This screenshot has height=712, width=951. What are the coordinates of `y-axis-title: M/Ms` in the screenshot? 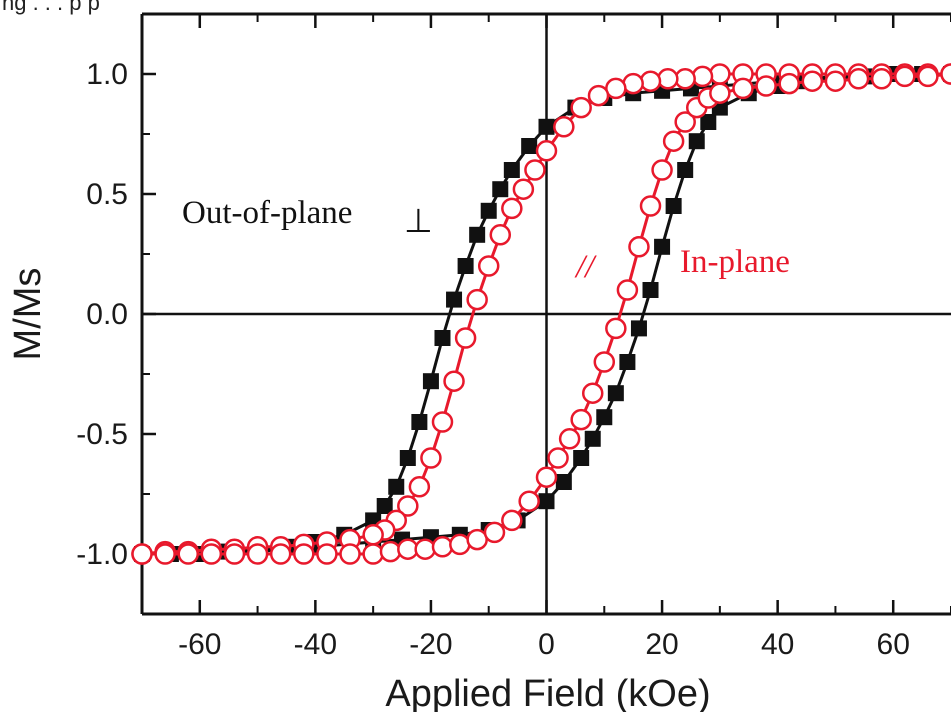 It's located at (28, 314).